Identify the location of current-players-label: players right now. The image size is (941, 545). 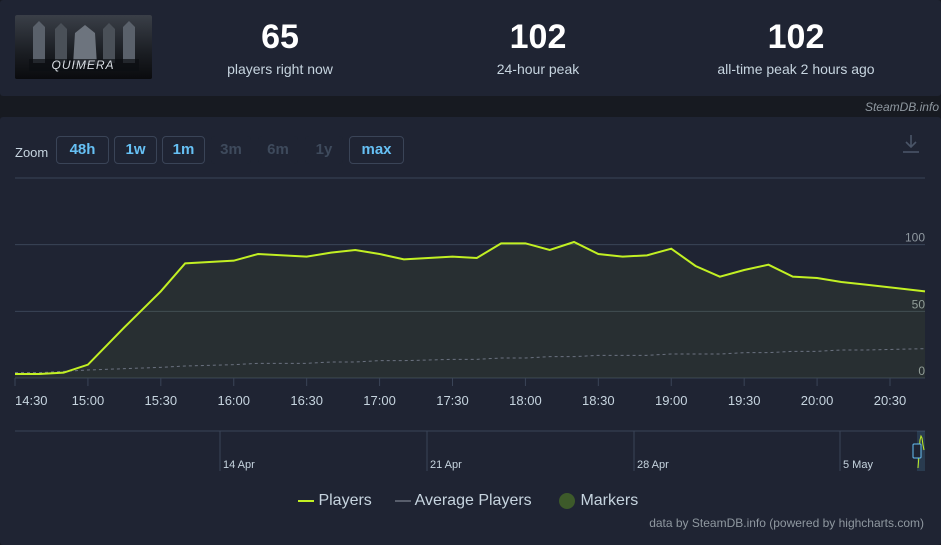
(280, 69).